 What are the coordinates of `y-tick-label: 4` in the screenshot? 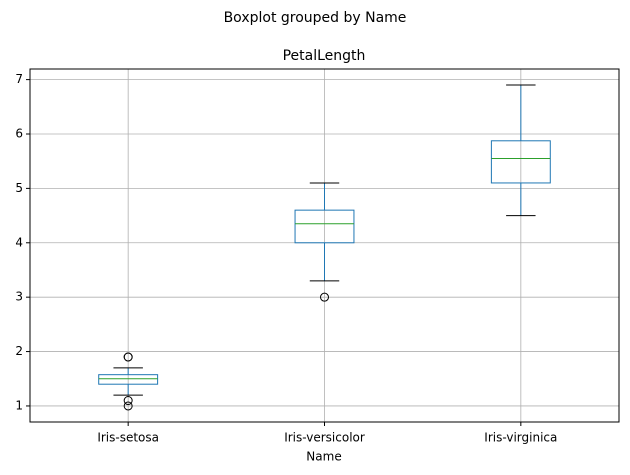 It's located at (19, 242).